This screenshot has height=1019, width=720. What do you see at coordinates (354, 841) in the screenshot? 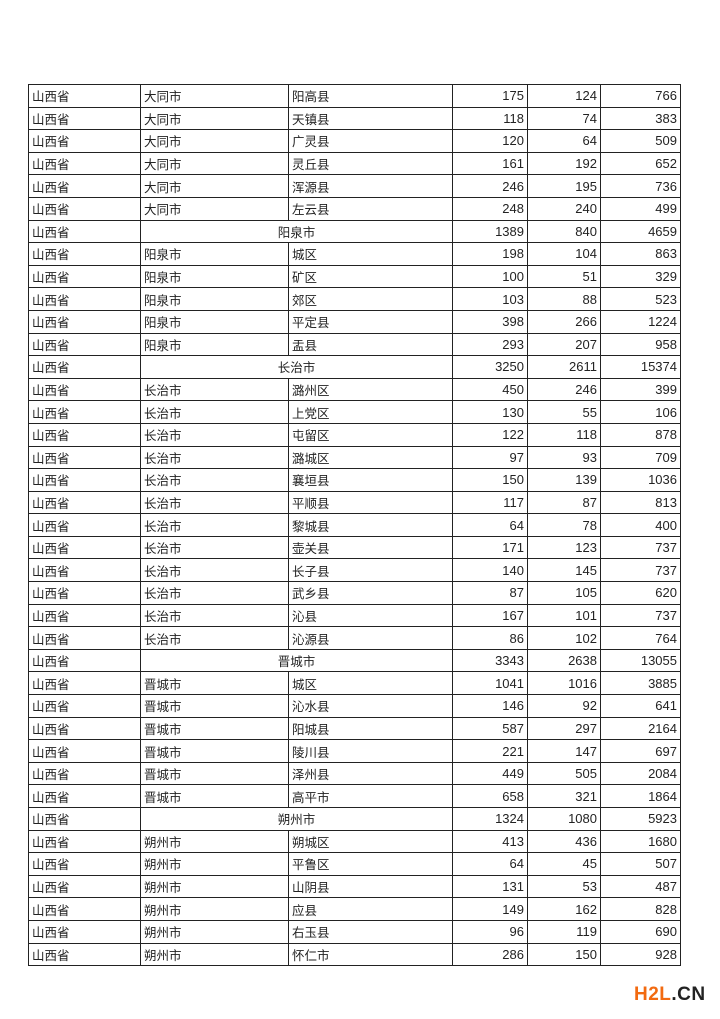
I see `table-row: 山西省 朔州市 朔城区 413 436 1680` at bounding box center [354, 841].